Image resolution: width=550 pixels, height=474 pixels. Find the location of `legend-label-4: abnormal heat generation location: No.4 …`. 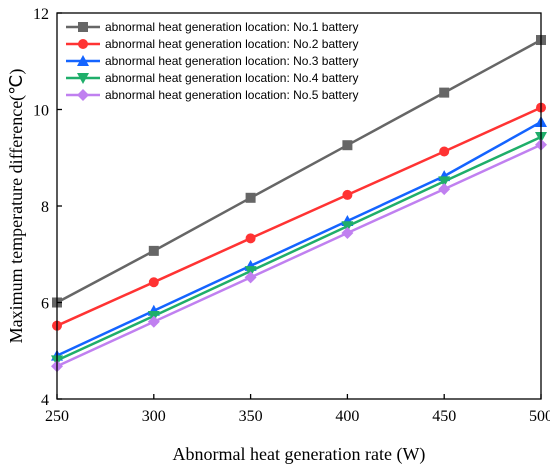

legend-label-4: abnormal heat generation location: No.4 … is located at coordinates (232, 78).